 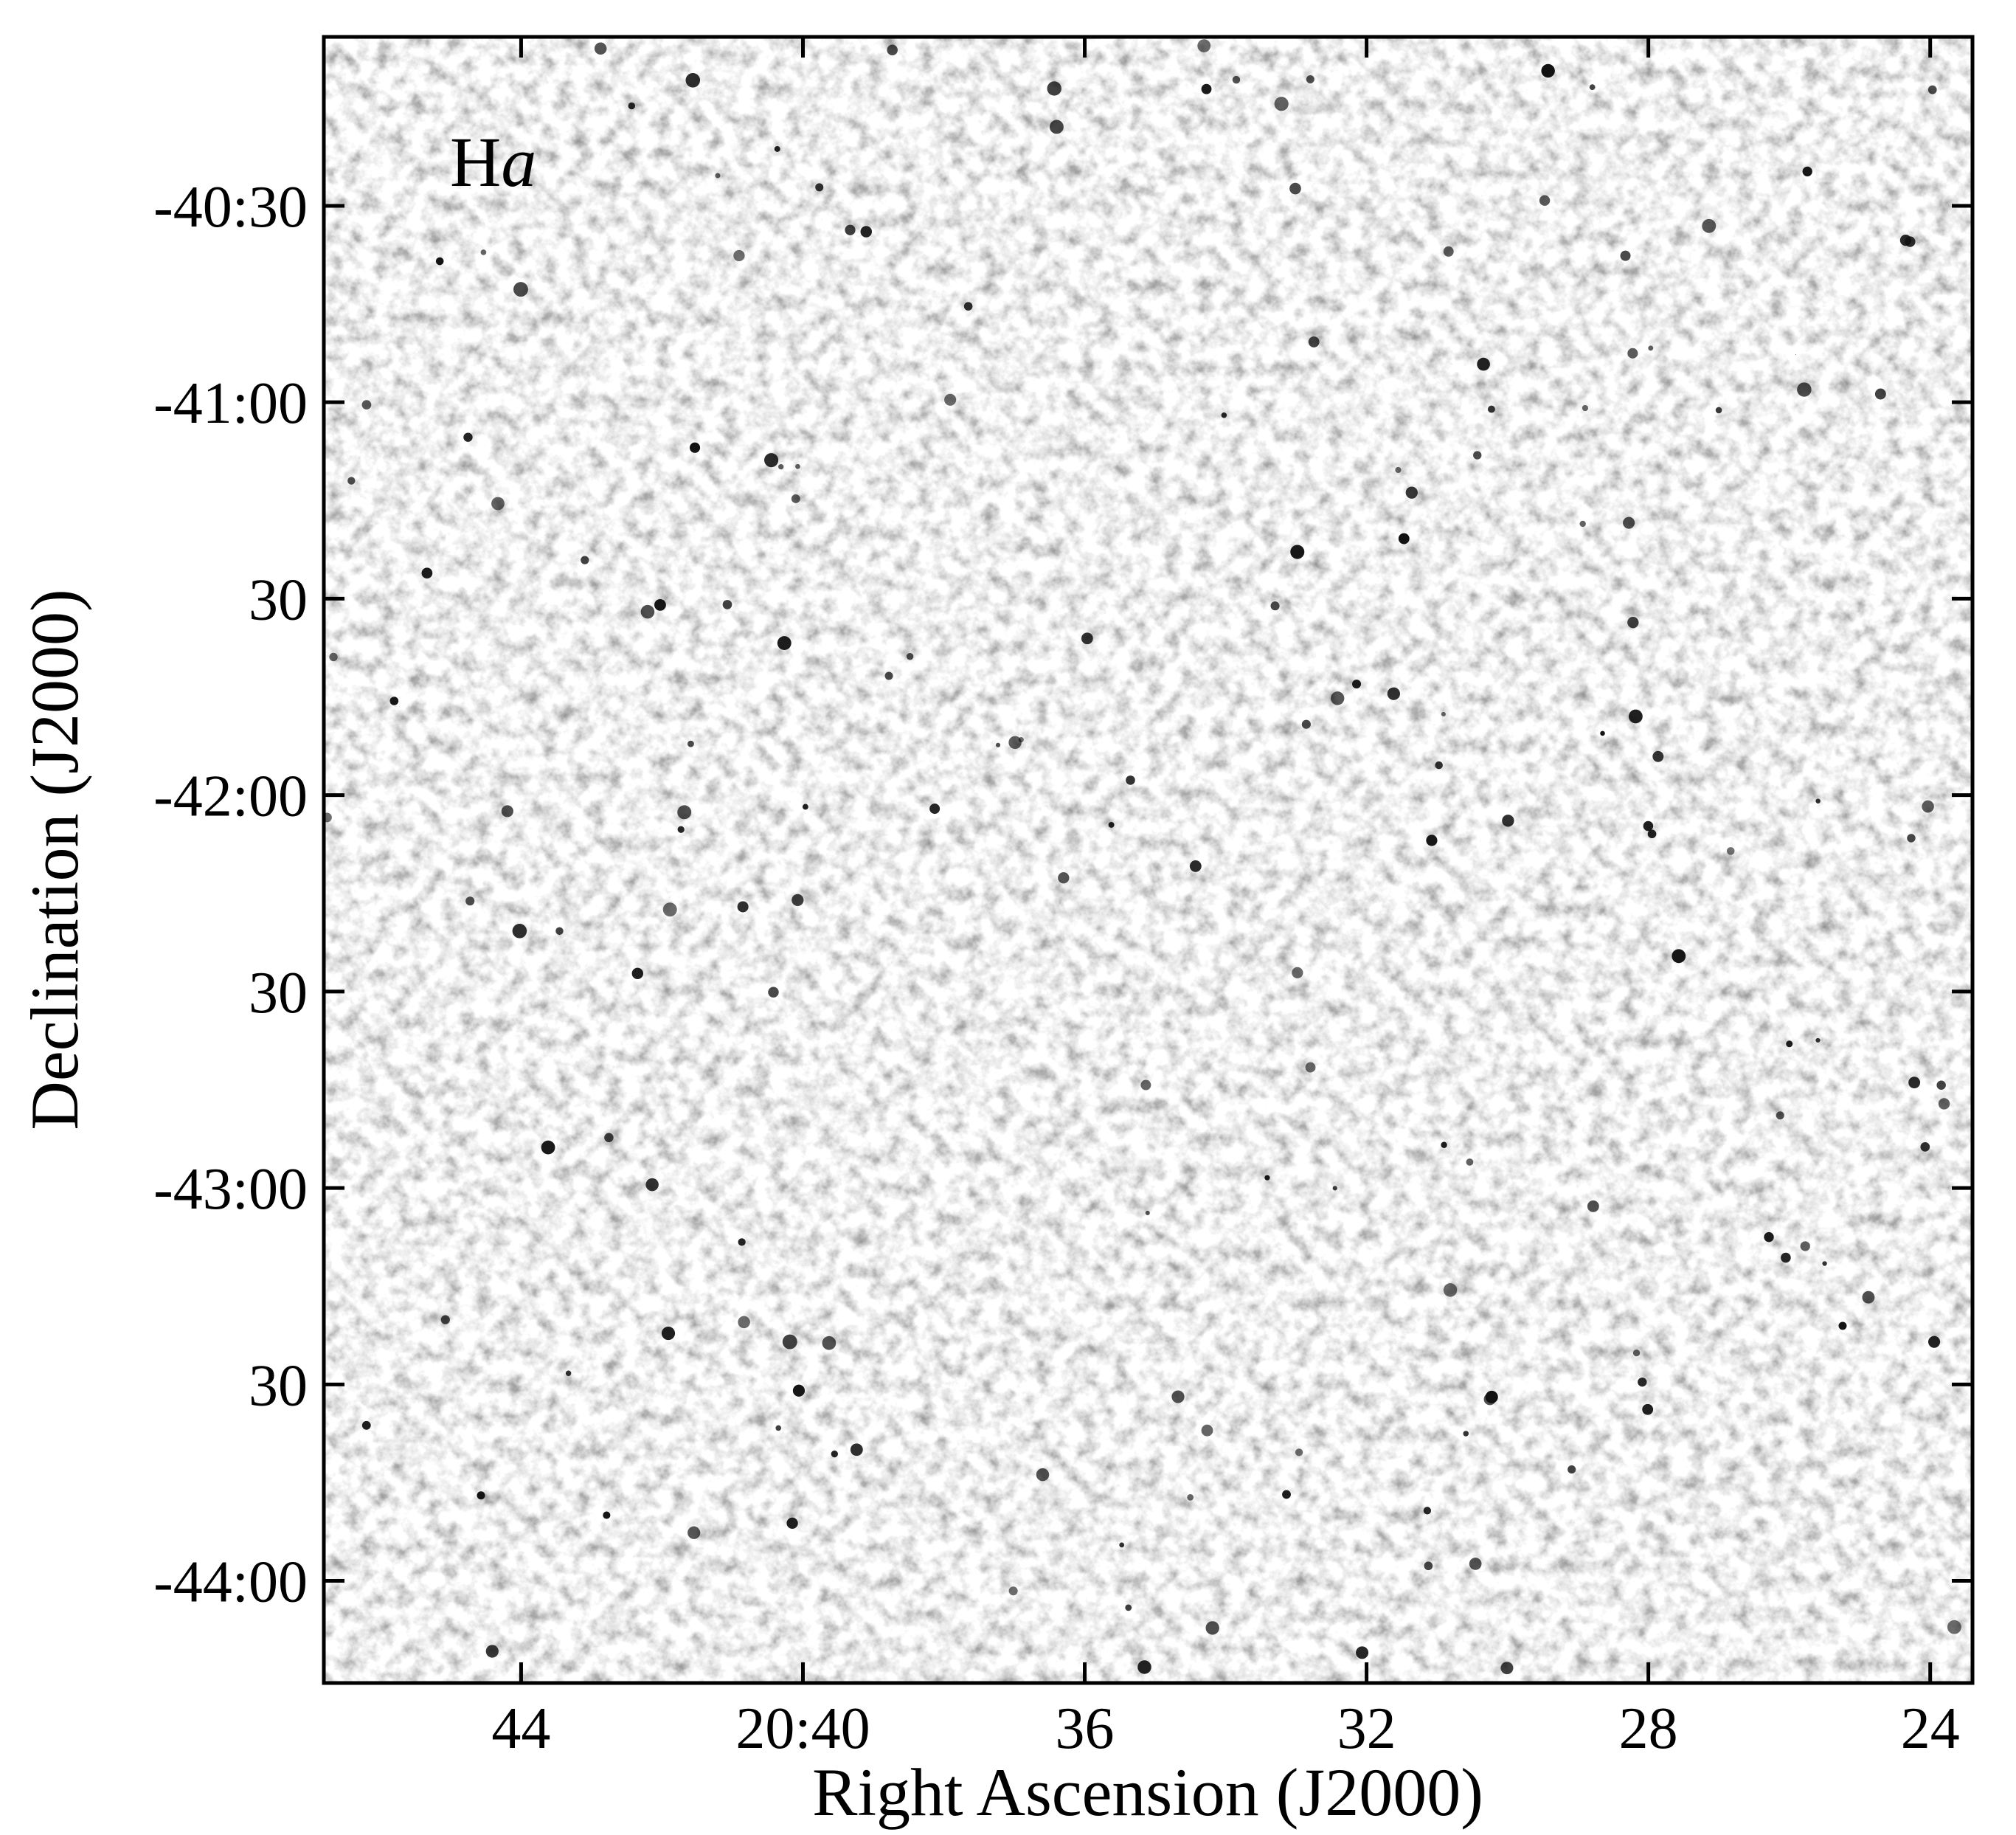 I want to click on x-tick-label: 36, so click(x=1085, y=1728).